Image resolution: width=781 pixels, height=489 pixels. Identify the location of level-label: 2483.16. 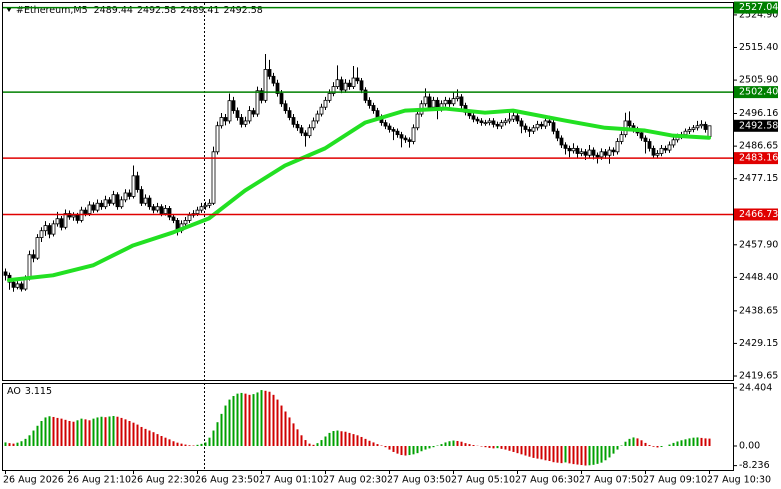
(758, 158).